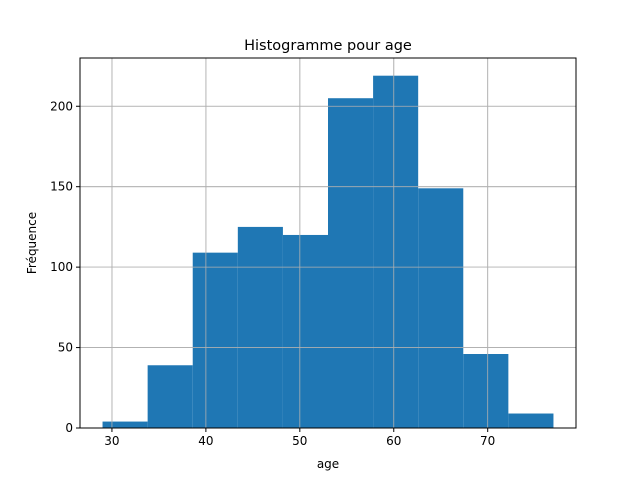 Image resolution: width=640 pixels, height=480 pixels. What do you see at coordinates (205, 441) in the screenshot?
I see `x-tick-label: 40` at bounding box center [205, 441].